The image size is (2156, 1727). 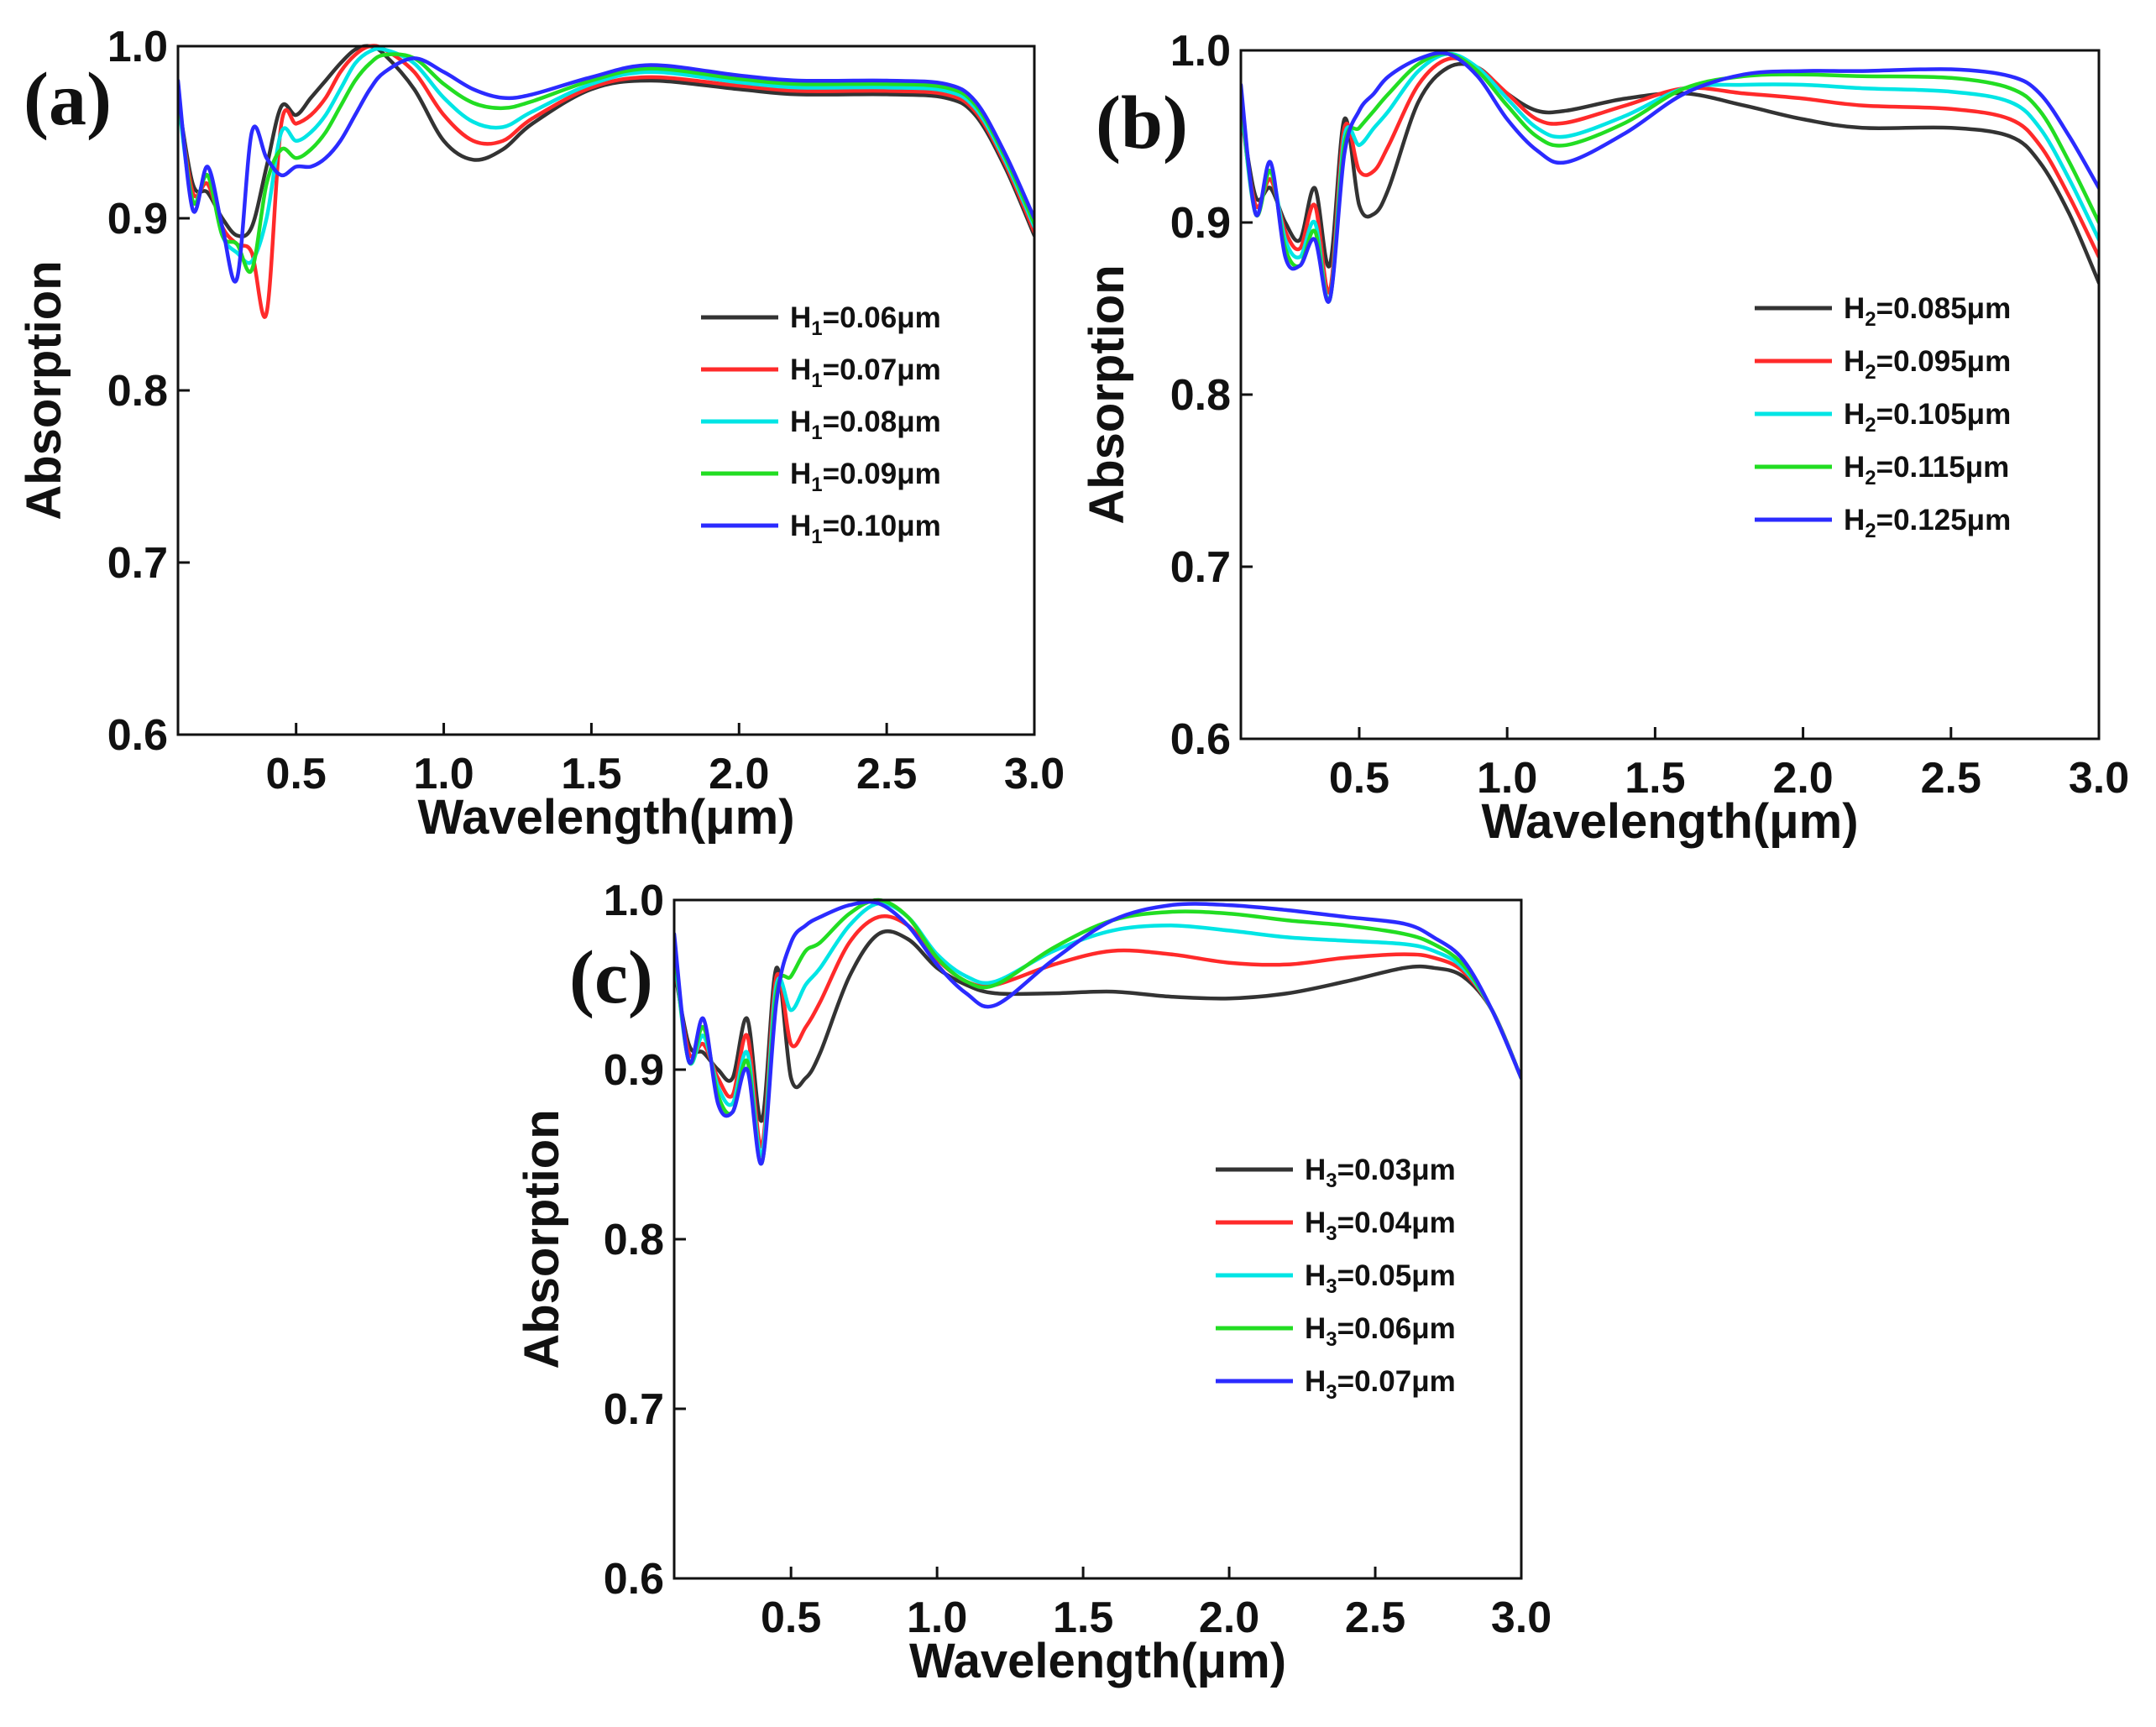 What do you see at coordinates (865, 425) in the screenshot?
I see `legend-entry: H1=0.08μm` at bounding box center [865, 425].